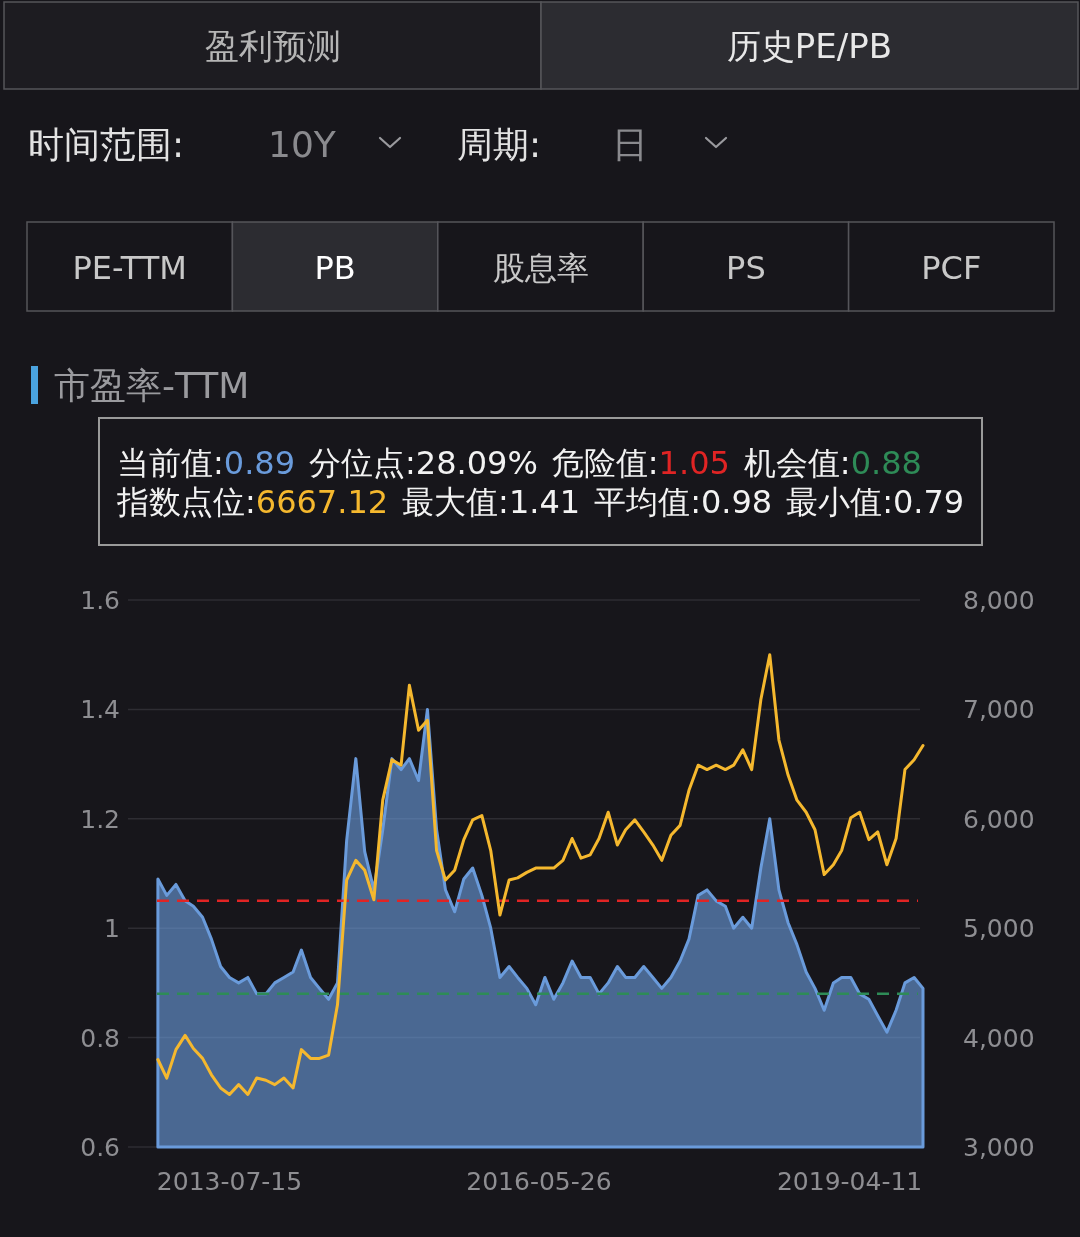 The image size is (1080, 1237). Describe the element at coordinates (229, 1181) in the screenshot. I see `xtick: 2013-07-15` at that location.